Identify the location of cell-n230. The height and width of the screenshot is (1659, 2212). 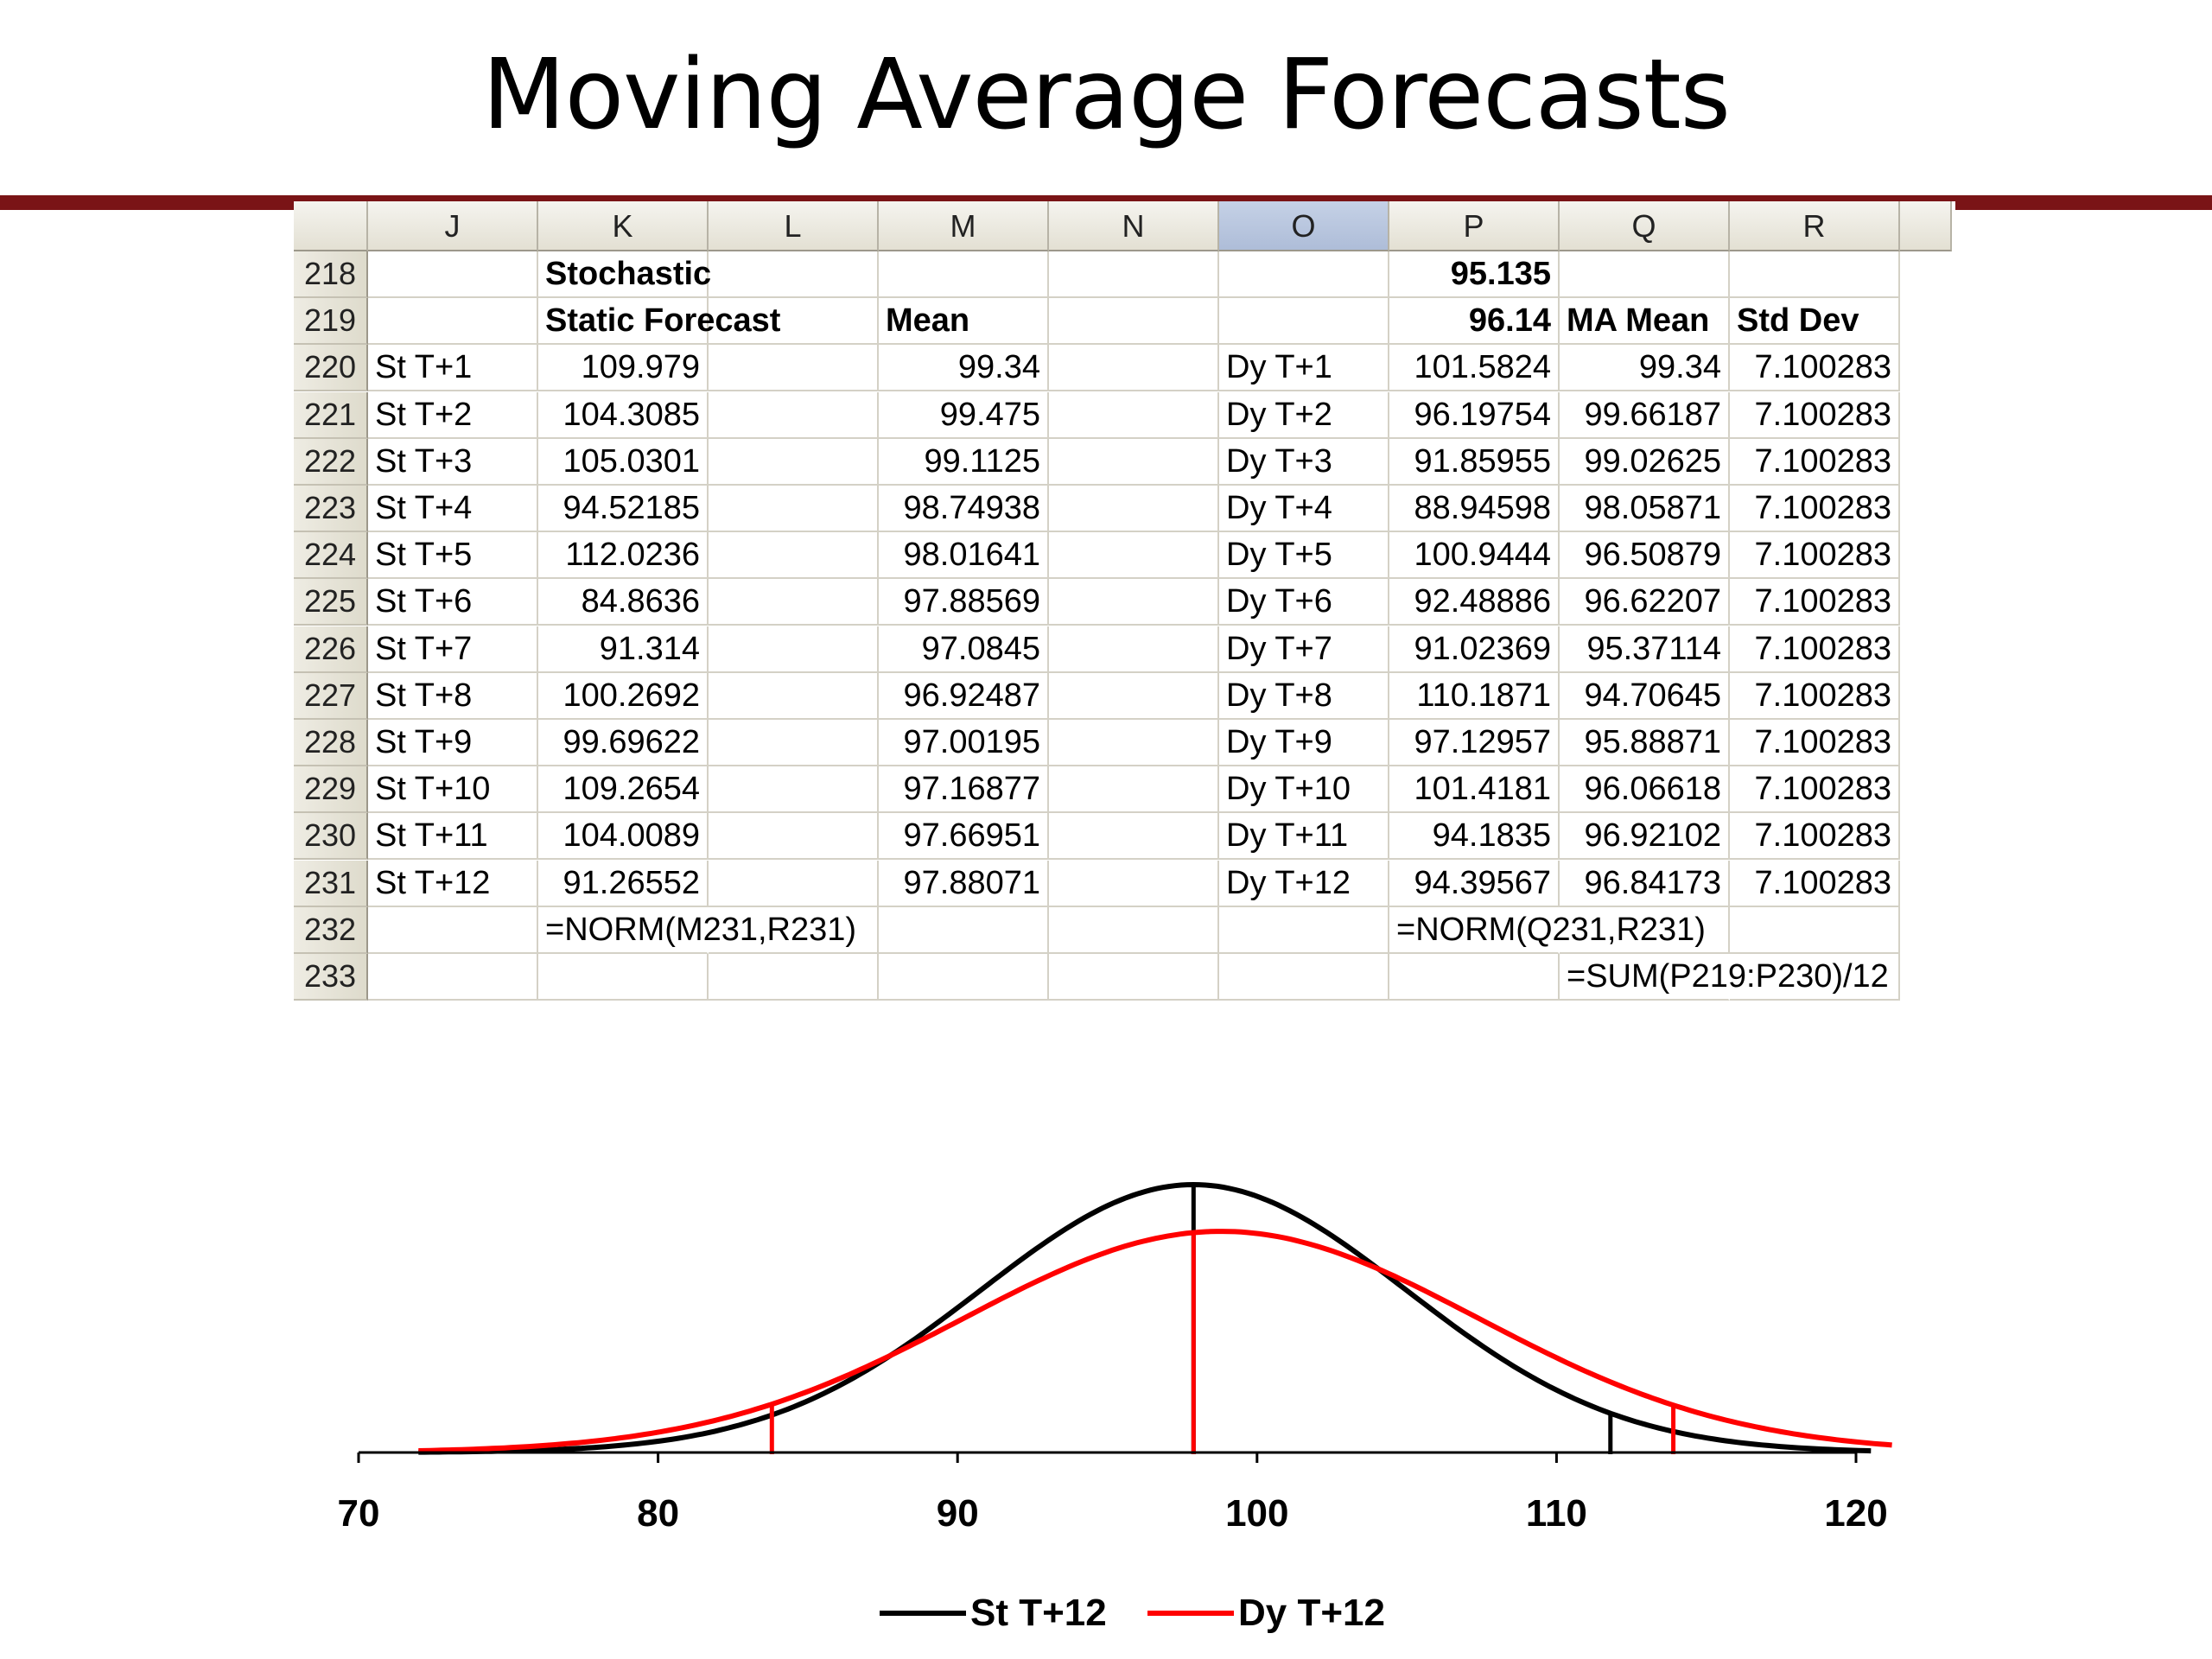
(1134, 837).